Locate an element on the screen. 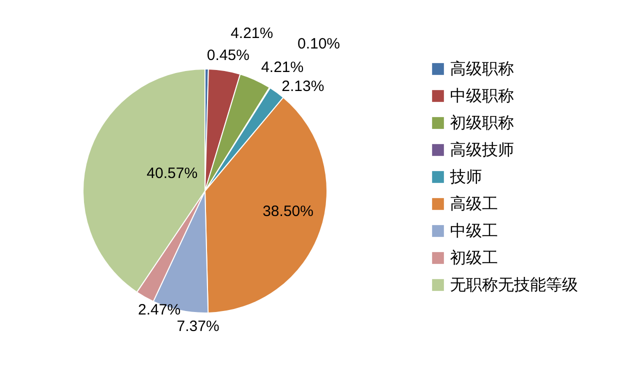  legend-label: 高级技师 is located at coordinates (482, 149).